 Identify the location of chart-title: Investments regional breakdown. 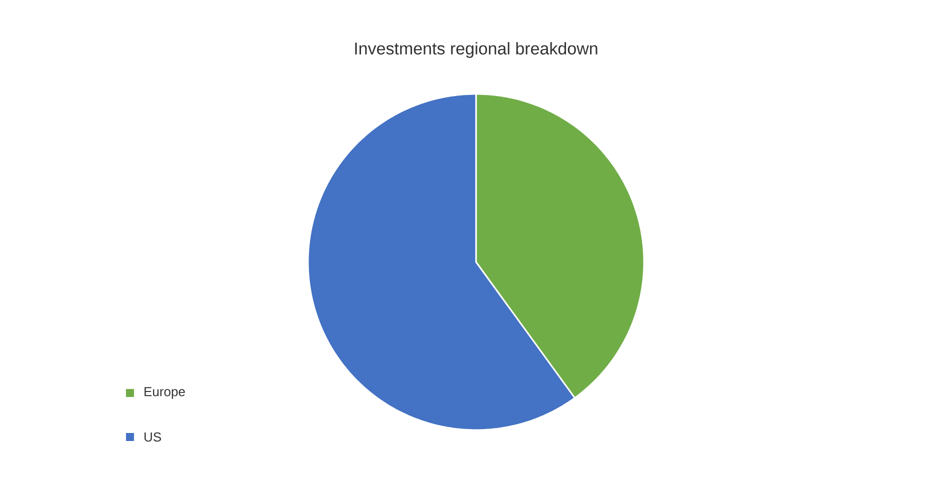
(476, 50).